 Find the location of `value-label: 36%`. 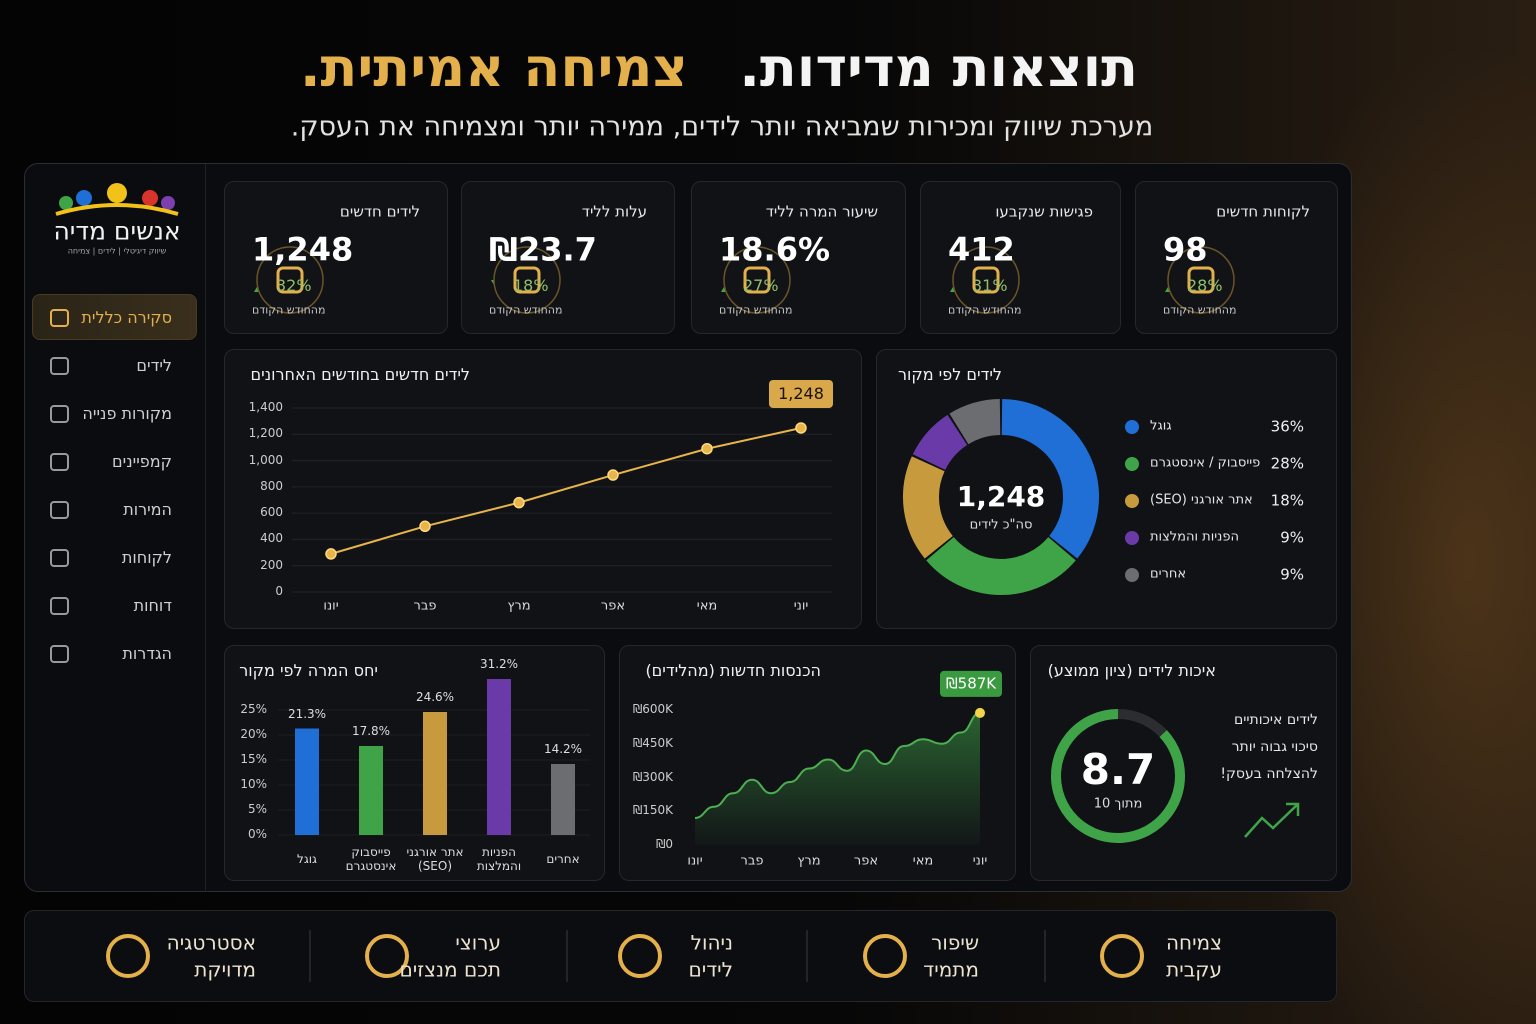

value-label: 36% is located at coordinates (1287, 426).